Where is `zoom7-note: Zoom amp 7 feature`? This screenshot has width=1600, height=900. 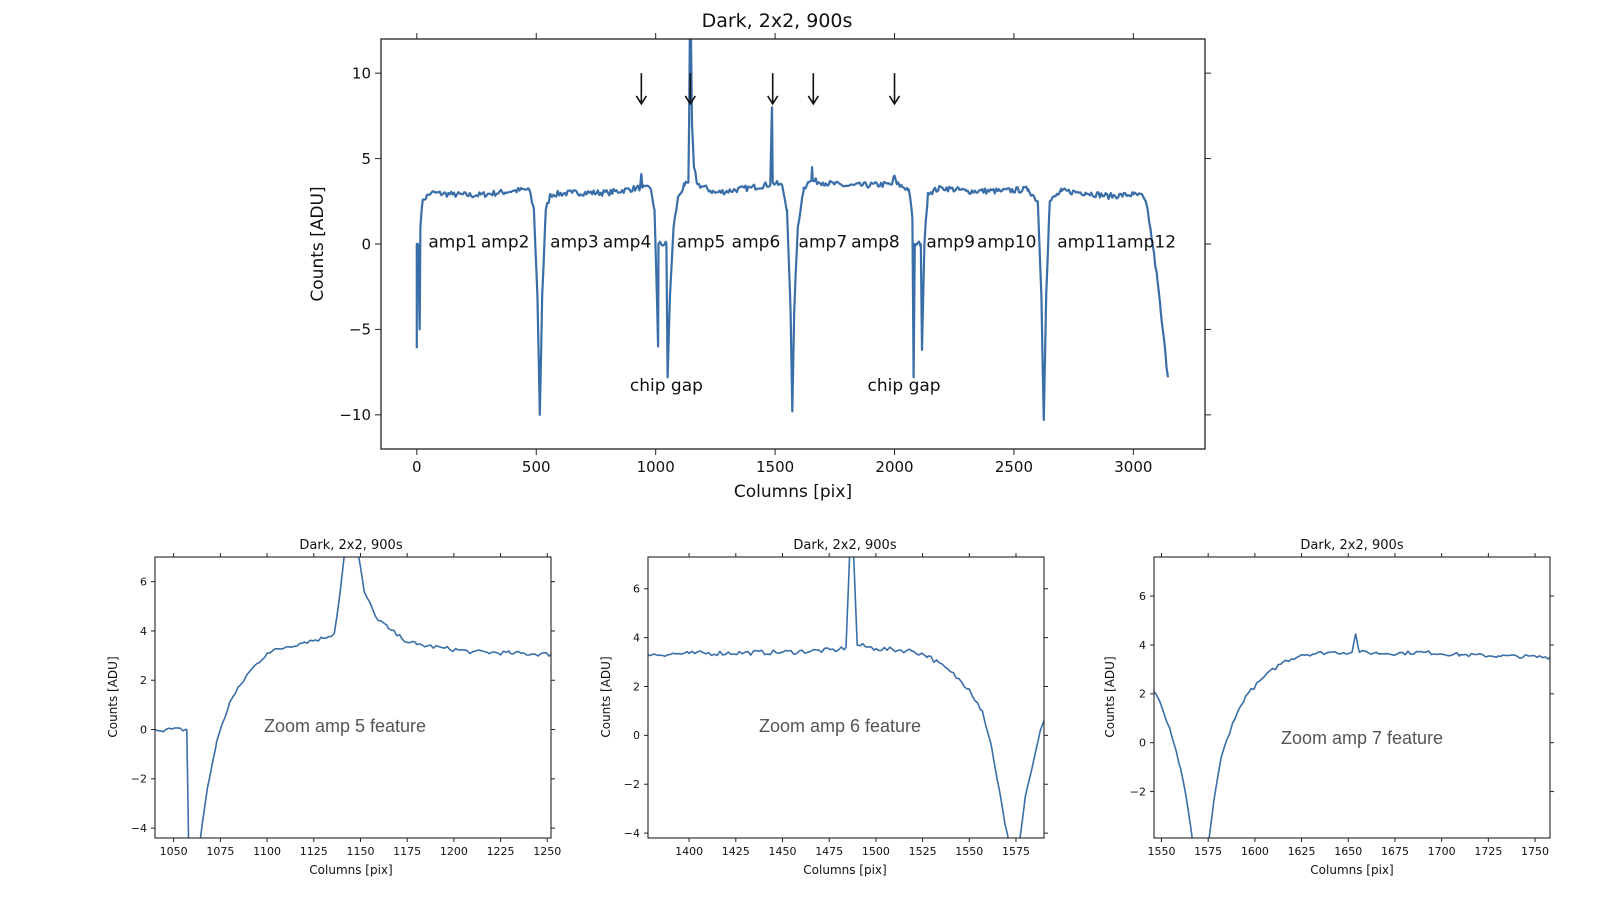 zoom7-note: Zoom amp 7 feature is located at coordinates (1362, 738).